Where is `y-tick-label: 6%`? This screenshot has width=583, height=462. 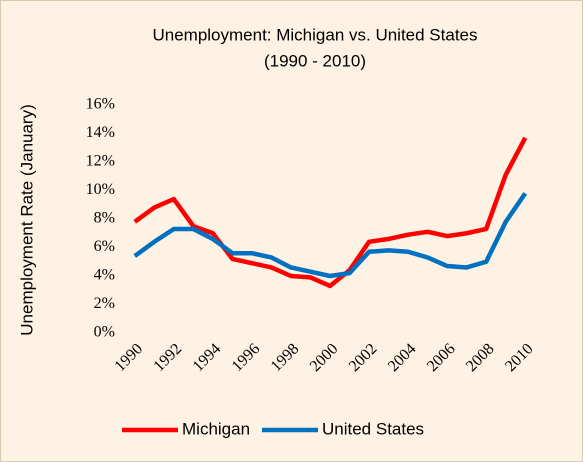
y-tick-label: 6% is located at coordinates (104, 246).